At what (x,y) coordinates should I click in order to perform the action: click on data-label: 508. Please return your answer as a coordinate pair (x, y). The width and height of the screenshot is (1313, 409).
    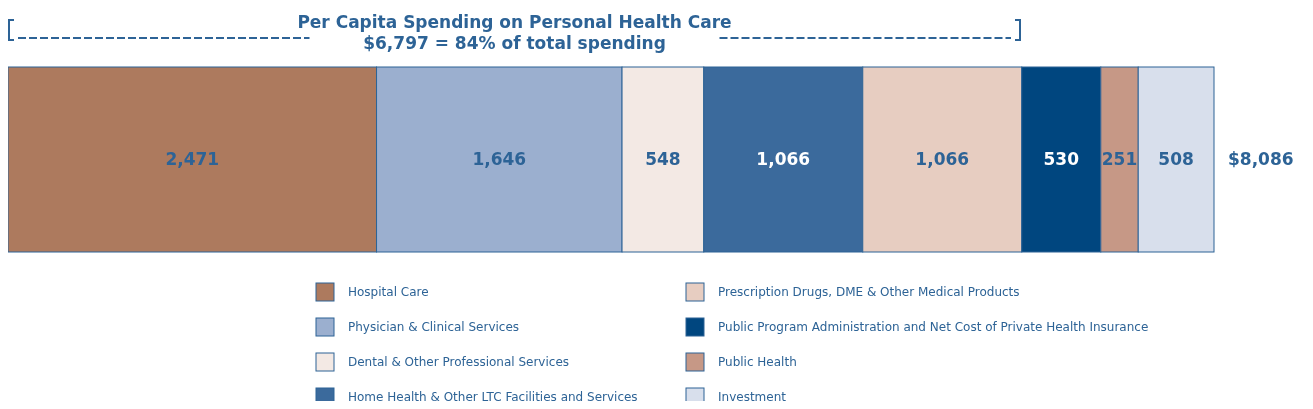
    Looking at the image, I should click on (1176, 159).